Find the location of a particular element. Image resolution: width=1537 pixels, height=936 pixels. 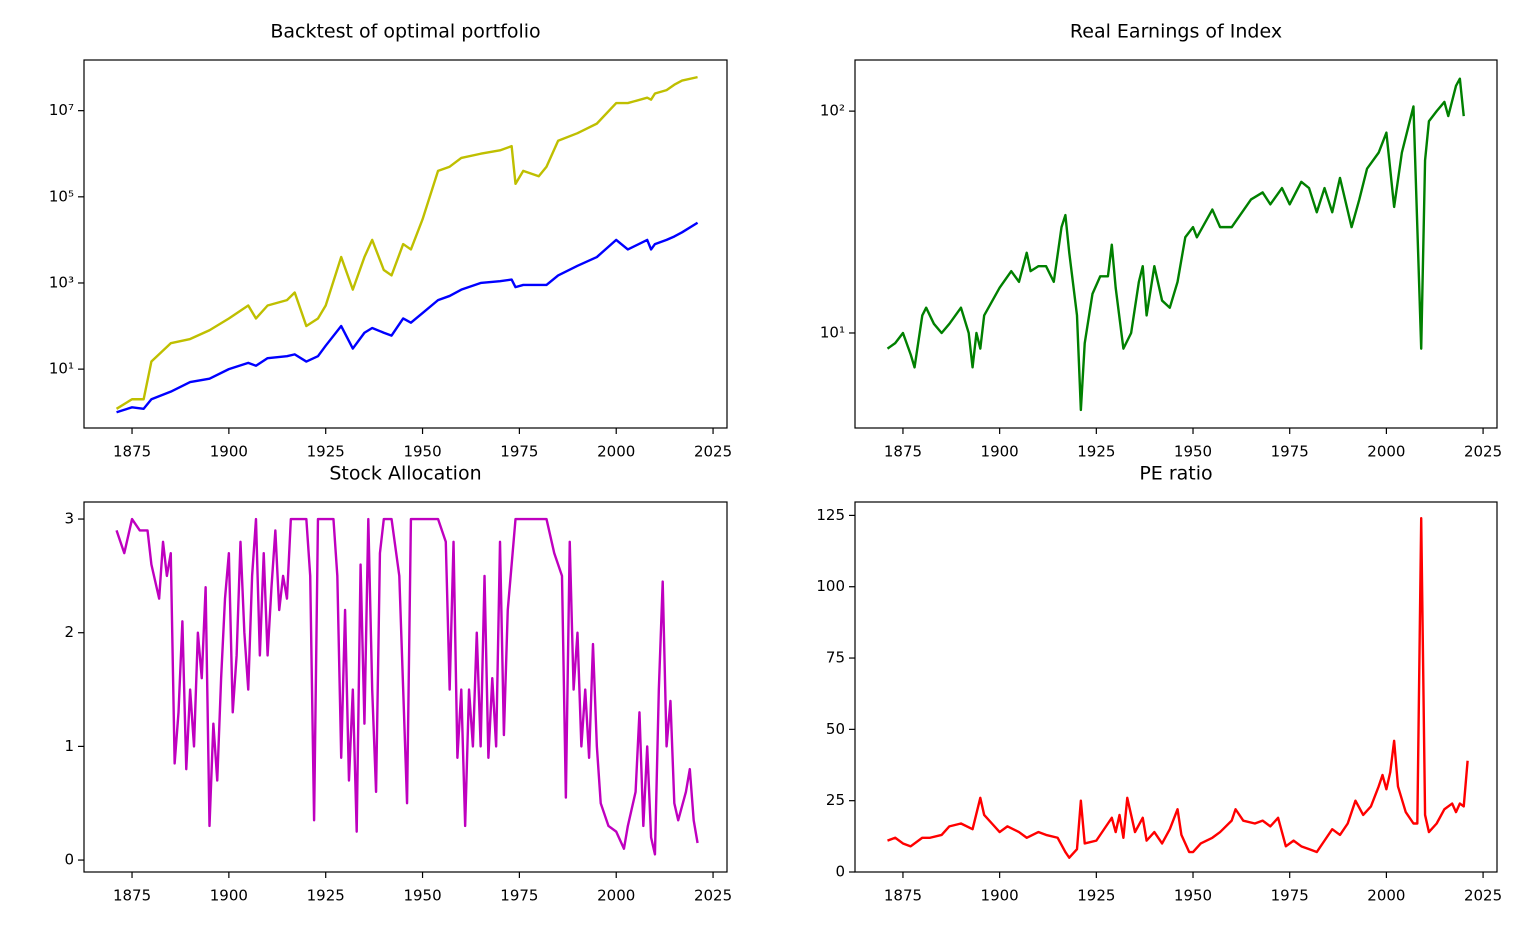

y-tick-label: 10⁵ is located at coordinates (61, 196).